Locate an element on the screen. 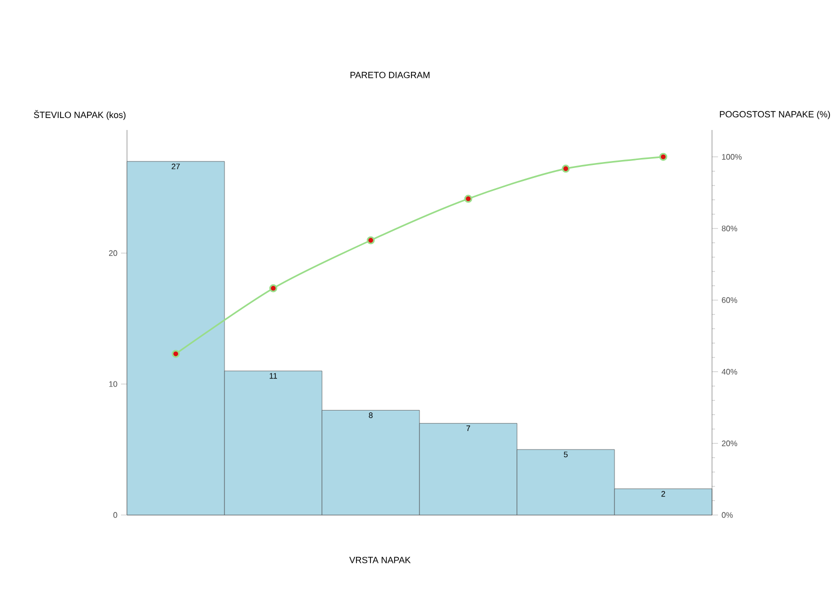 The height and width of the screenshot is (599, 839). chart-title: PARETO DIAGRAM is located at coordinates (390, 75).